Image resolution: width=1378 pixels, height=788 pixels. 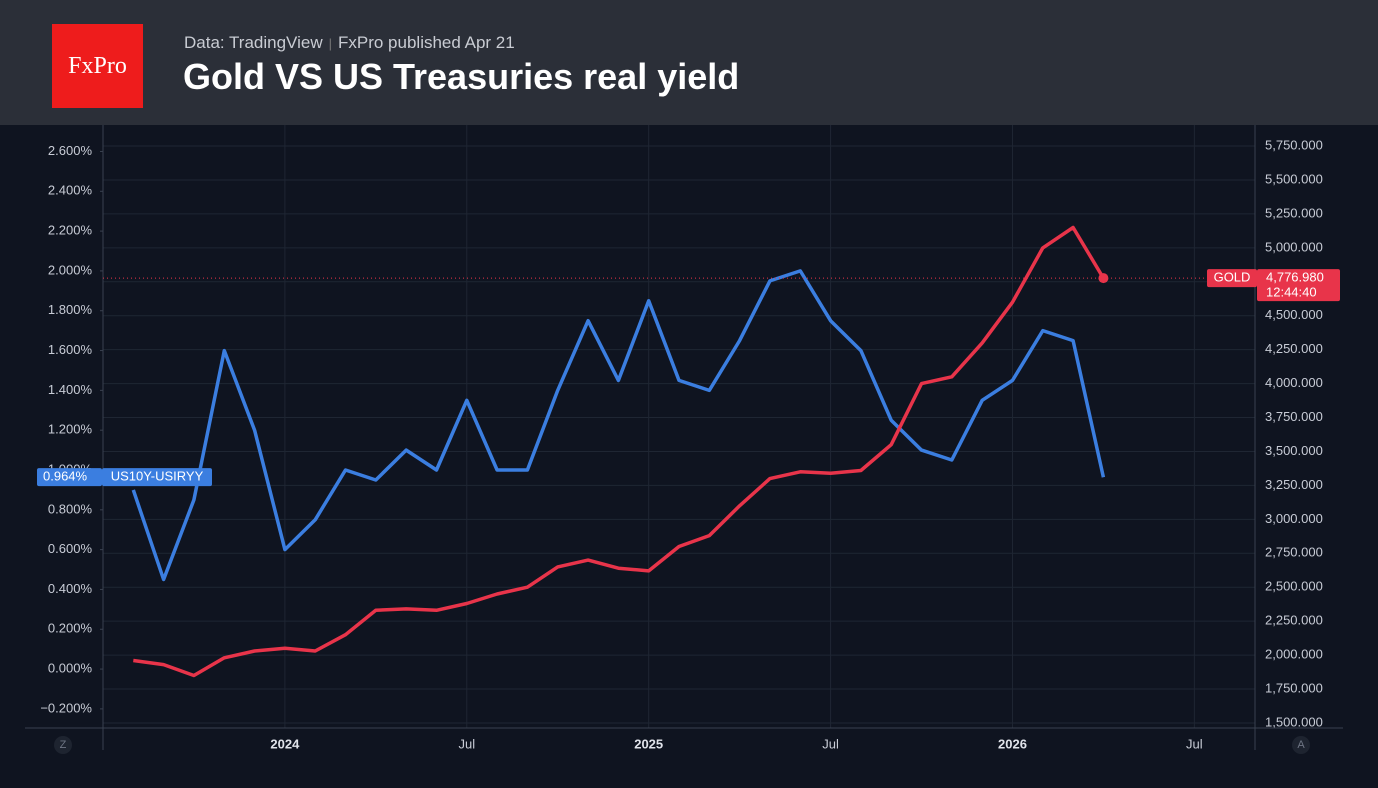 I want to click on axis-button-label: Z, so click(x=63, y=745).